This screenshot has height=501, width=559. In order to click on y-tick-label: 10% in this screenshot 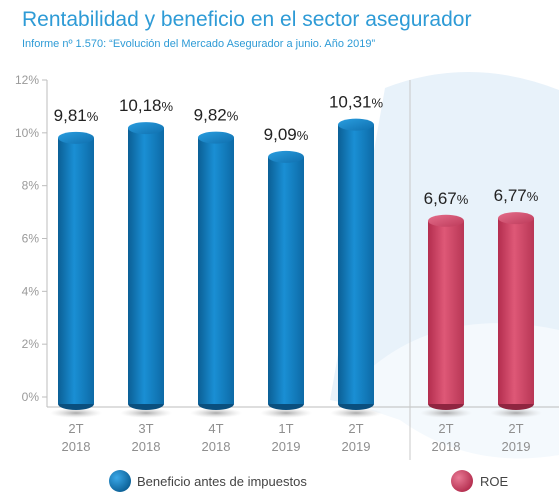, I will do `click(27, 133)`.